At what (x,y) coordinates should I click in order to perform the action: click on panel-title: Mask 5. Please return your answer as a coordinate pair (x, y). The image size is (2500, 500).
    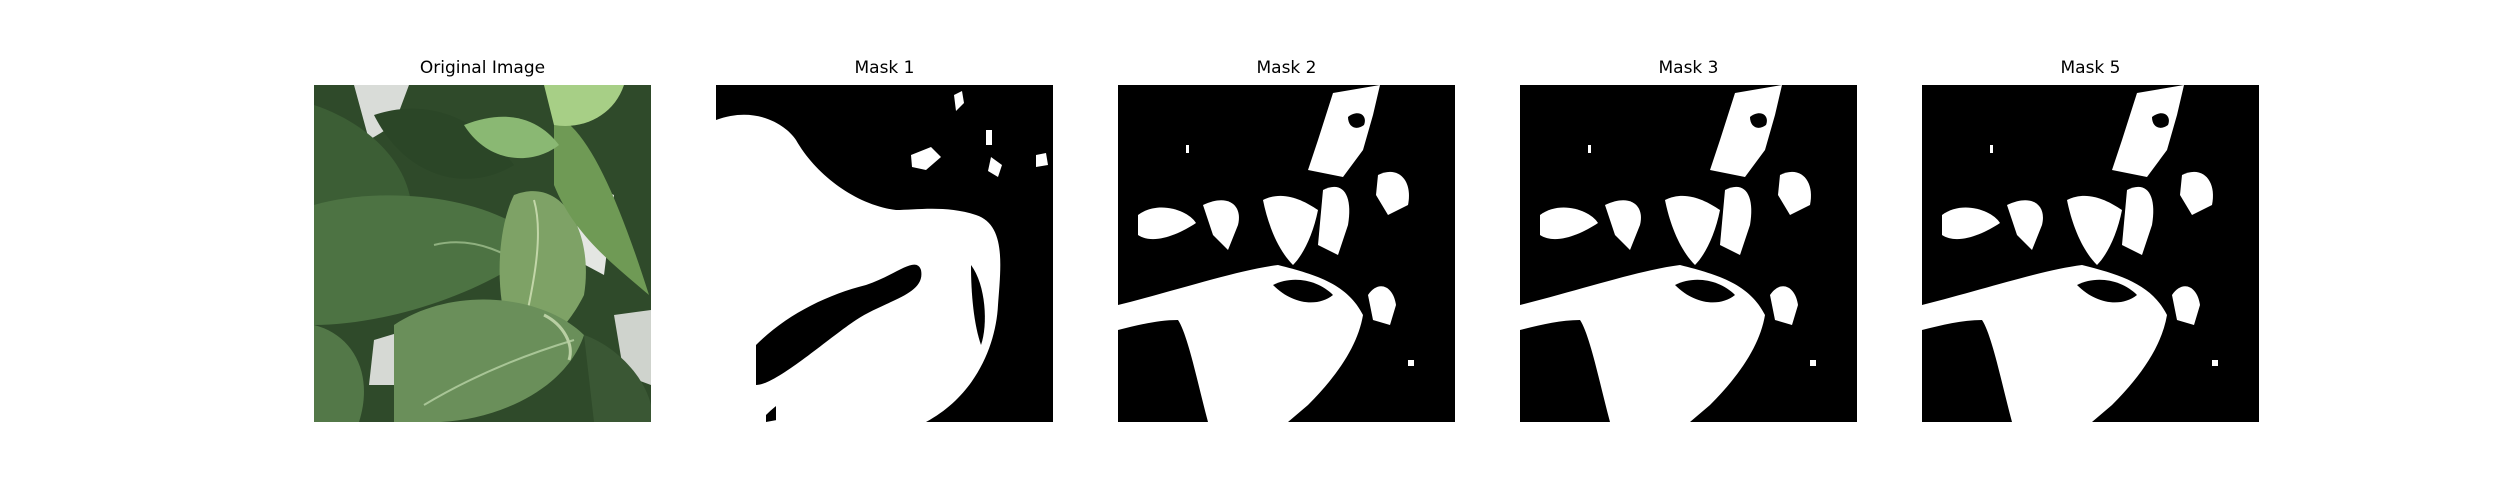
    Looking at the image, I should click on (2090, 68).